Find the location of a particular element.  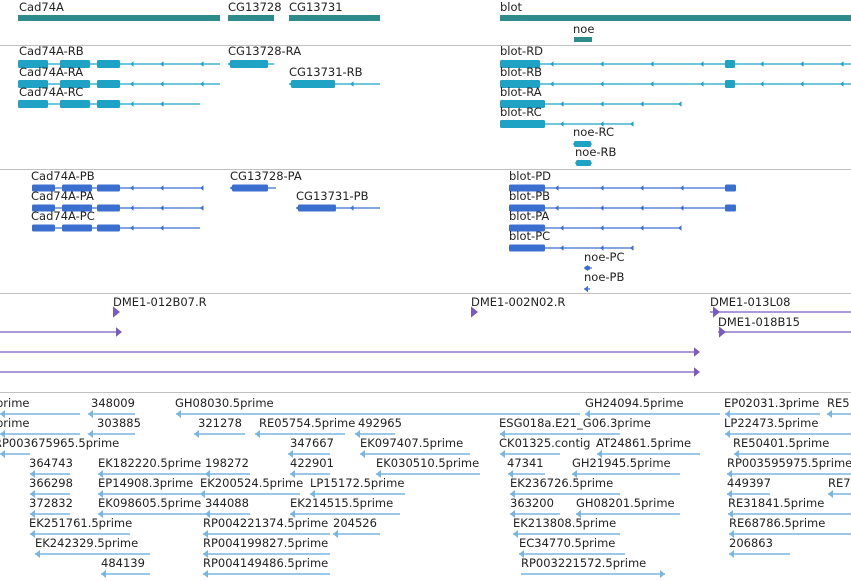

est-gh08201-5prime-39-strand-arrow is located at coordinates (578, 514).